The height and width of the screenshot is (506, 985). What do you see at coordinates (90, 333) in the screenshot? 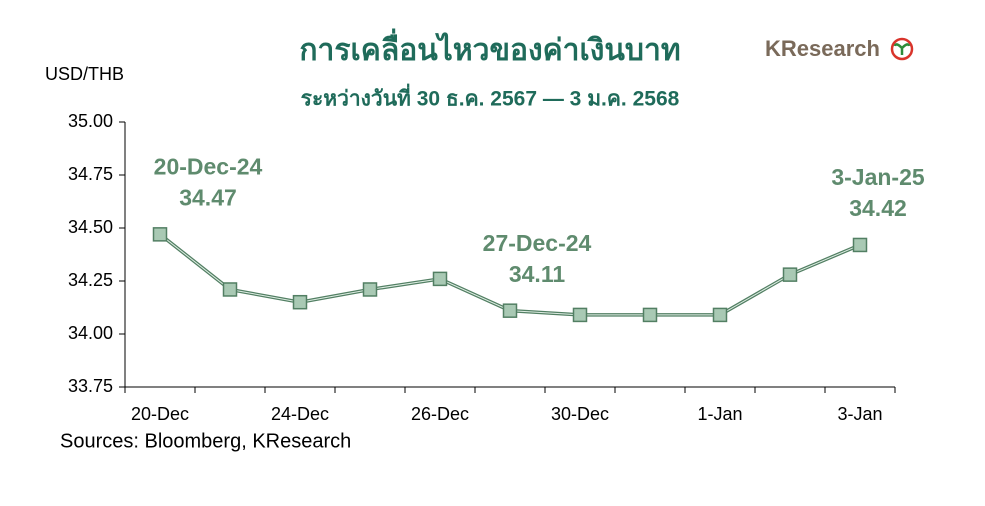
I see `y-tick-label: 34.00` at bounding box center [90, 333].